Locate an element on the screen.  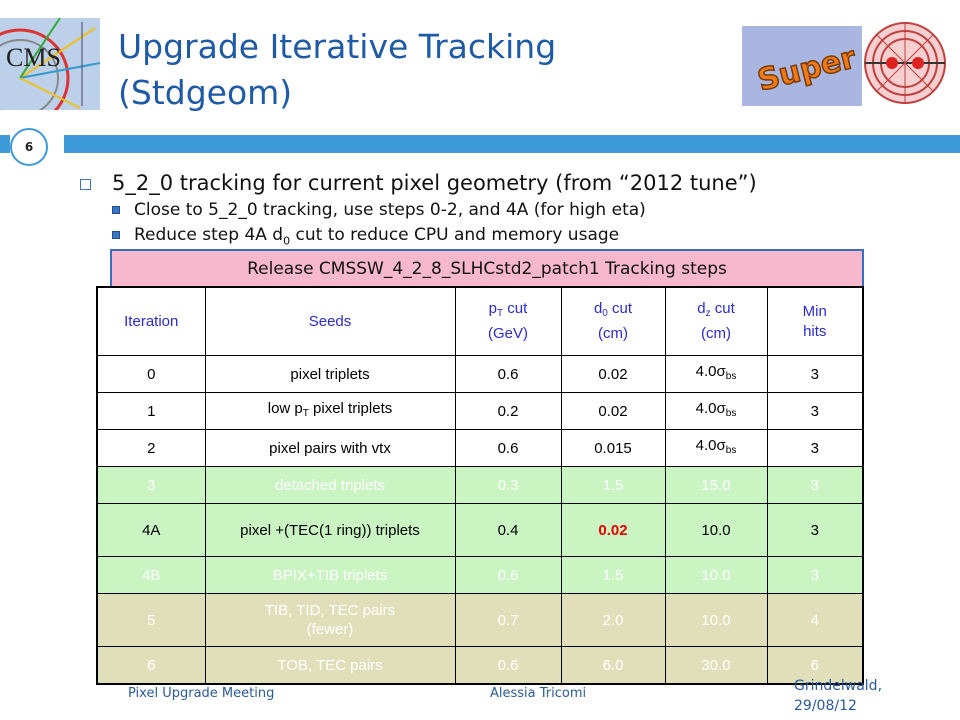
cms-logo: CMS is located at coordinates (50, 64).